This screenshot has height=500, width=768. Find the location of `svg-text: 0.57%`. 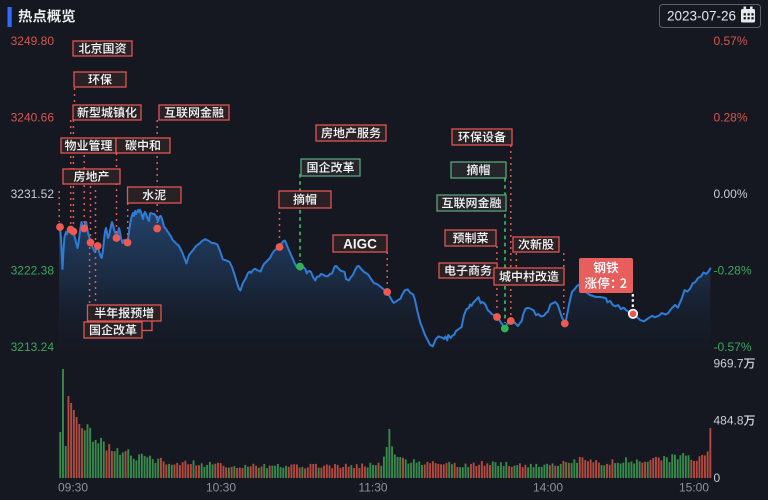

svg-text: 0.57% is located at coordinates (731, 41).